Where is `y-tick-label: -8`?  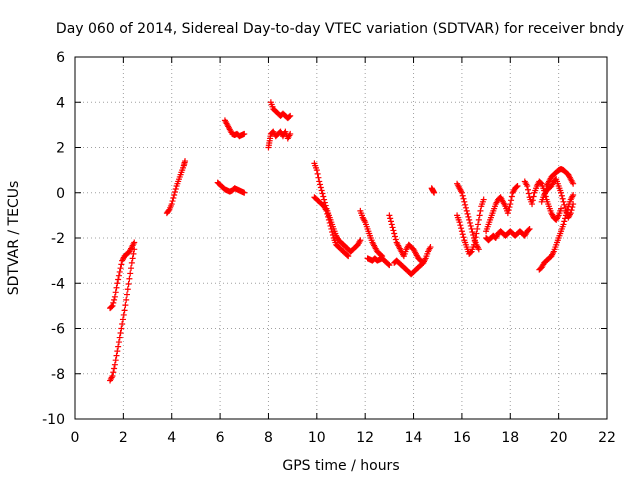 y-tick-label: -8 is located at coordinates (58, 375).